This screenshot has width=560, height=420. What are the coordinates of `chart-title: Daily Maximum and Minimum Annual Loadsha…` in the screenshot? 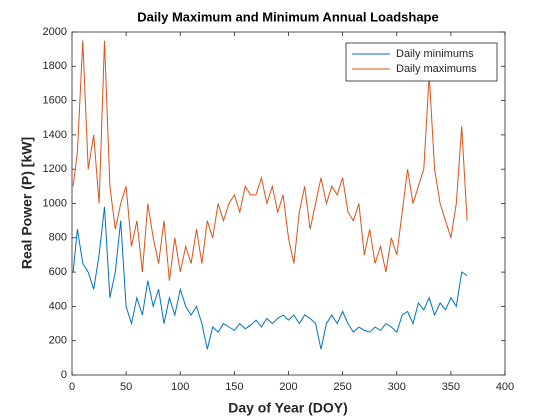 It's located at (287, 16).